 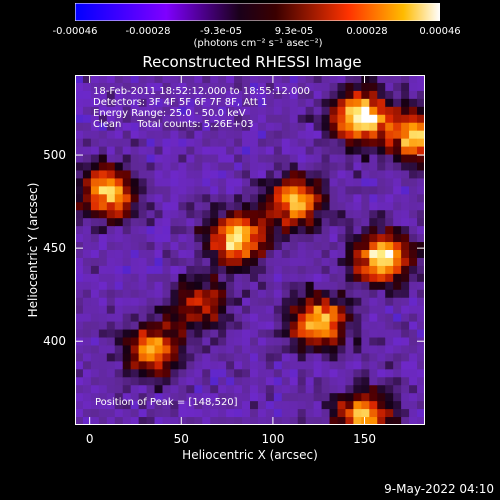 I want to click on colorbar-tick-label: -9.3e-05, so click(x=221, y=31).